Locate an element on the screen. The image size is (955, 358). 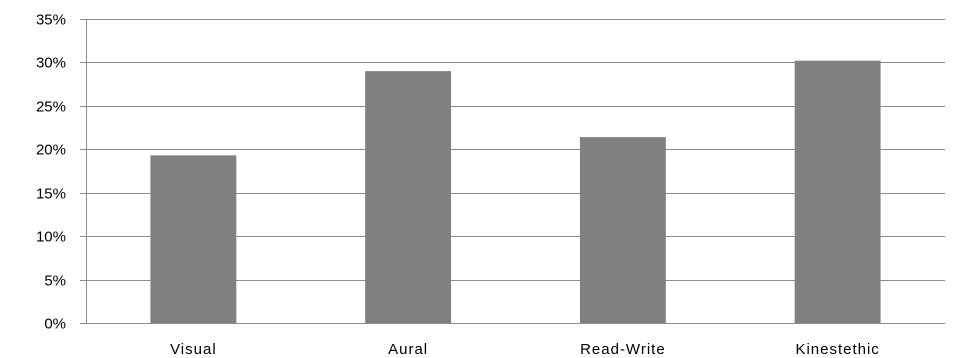
y-tick-label-25: 25% is located at coordinates (51, 107).